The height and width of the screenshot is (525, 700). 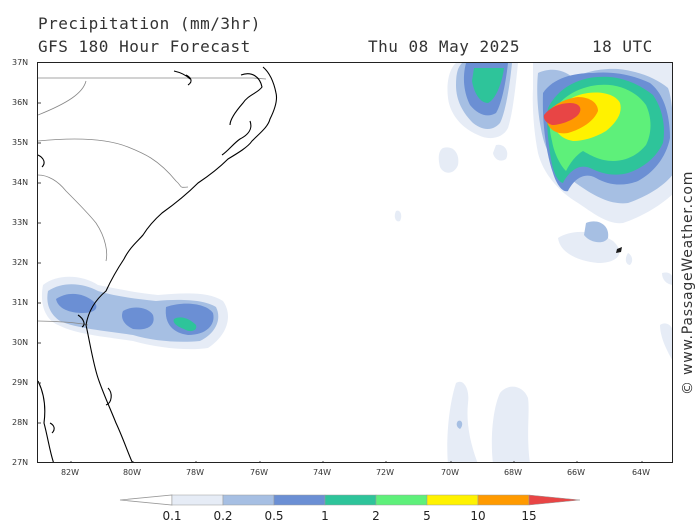 What do you see at coordinates (427, 516) in the screenshot?
I see `legend-label-5: 5` at bounding box center [427, 516].